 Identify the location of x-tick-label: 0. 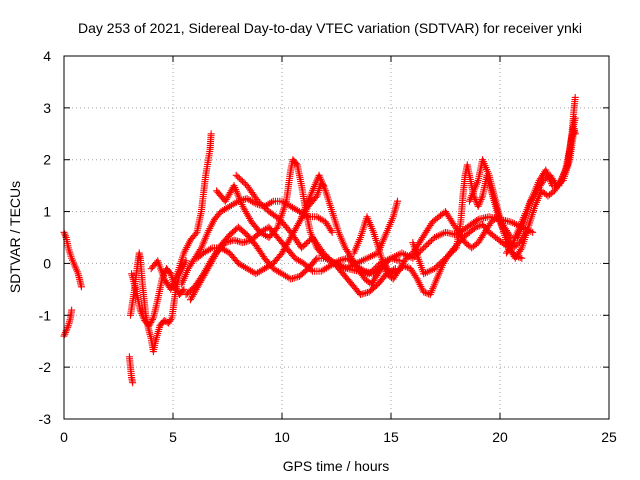
(64, 437).